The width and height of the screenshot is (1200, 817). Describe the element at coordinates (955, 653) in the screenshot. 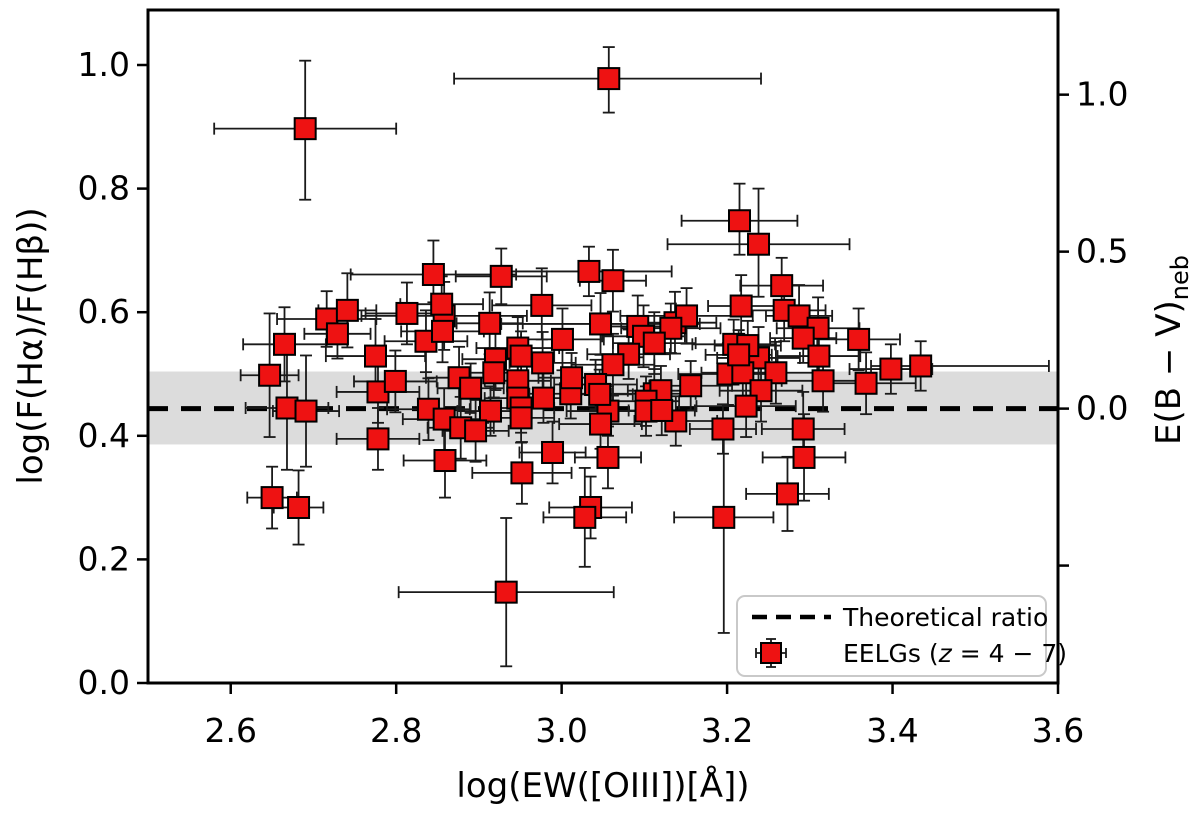

I see `legend-label-eelgs: EELGs (z = 4 − 7)` at that location.